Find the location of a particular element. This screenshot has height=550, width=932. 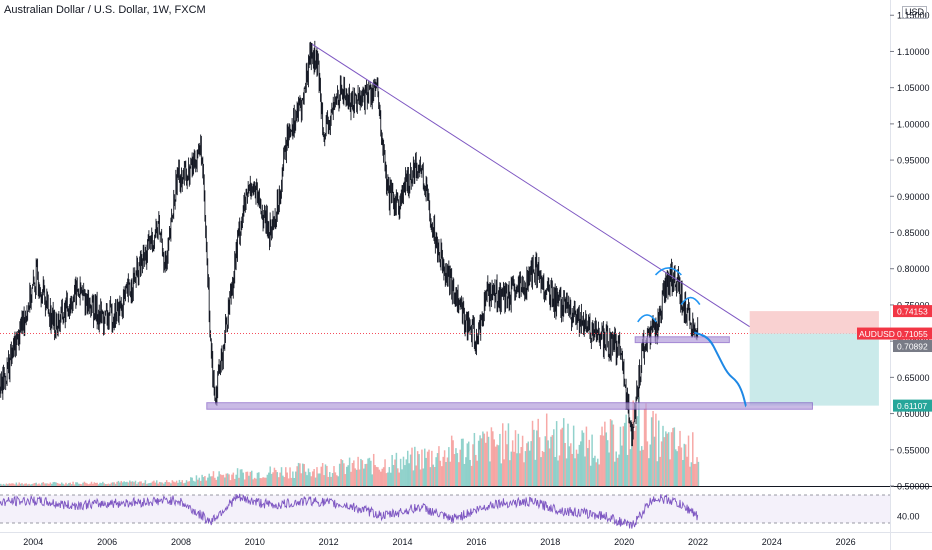

time-tick-label: 2016 is located at coordinates (476, 542).